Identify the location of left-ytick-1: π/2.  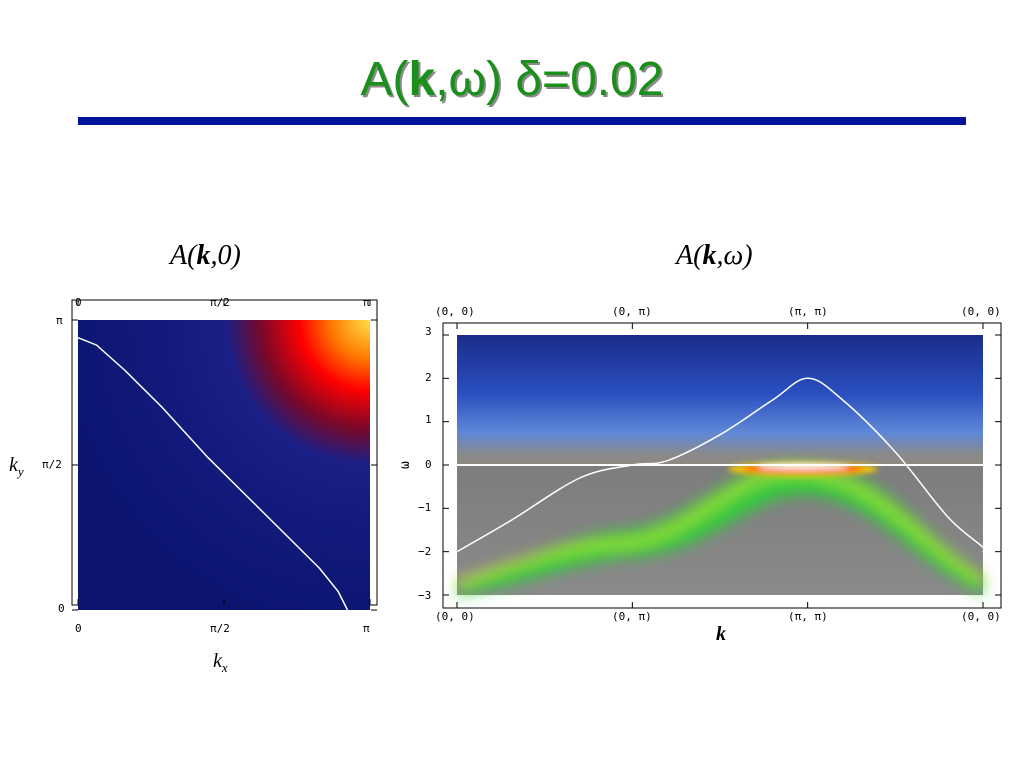
(52, 464).